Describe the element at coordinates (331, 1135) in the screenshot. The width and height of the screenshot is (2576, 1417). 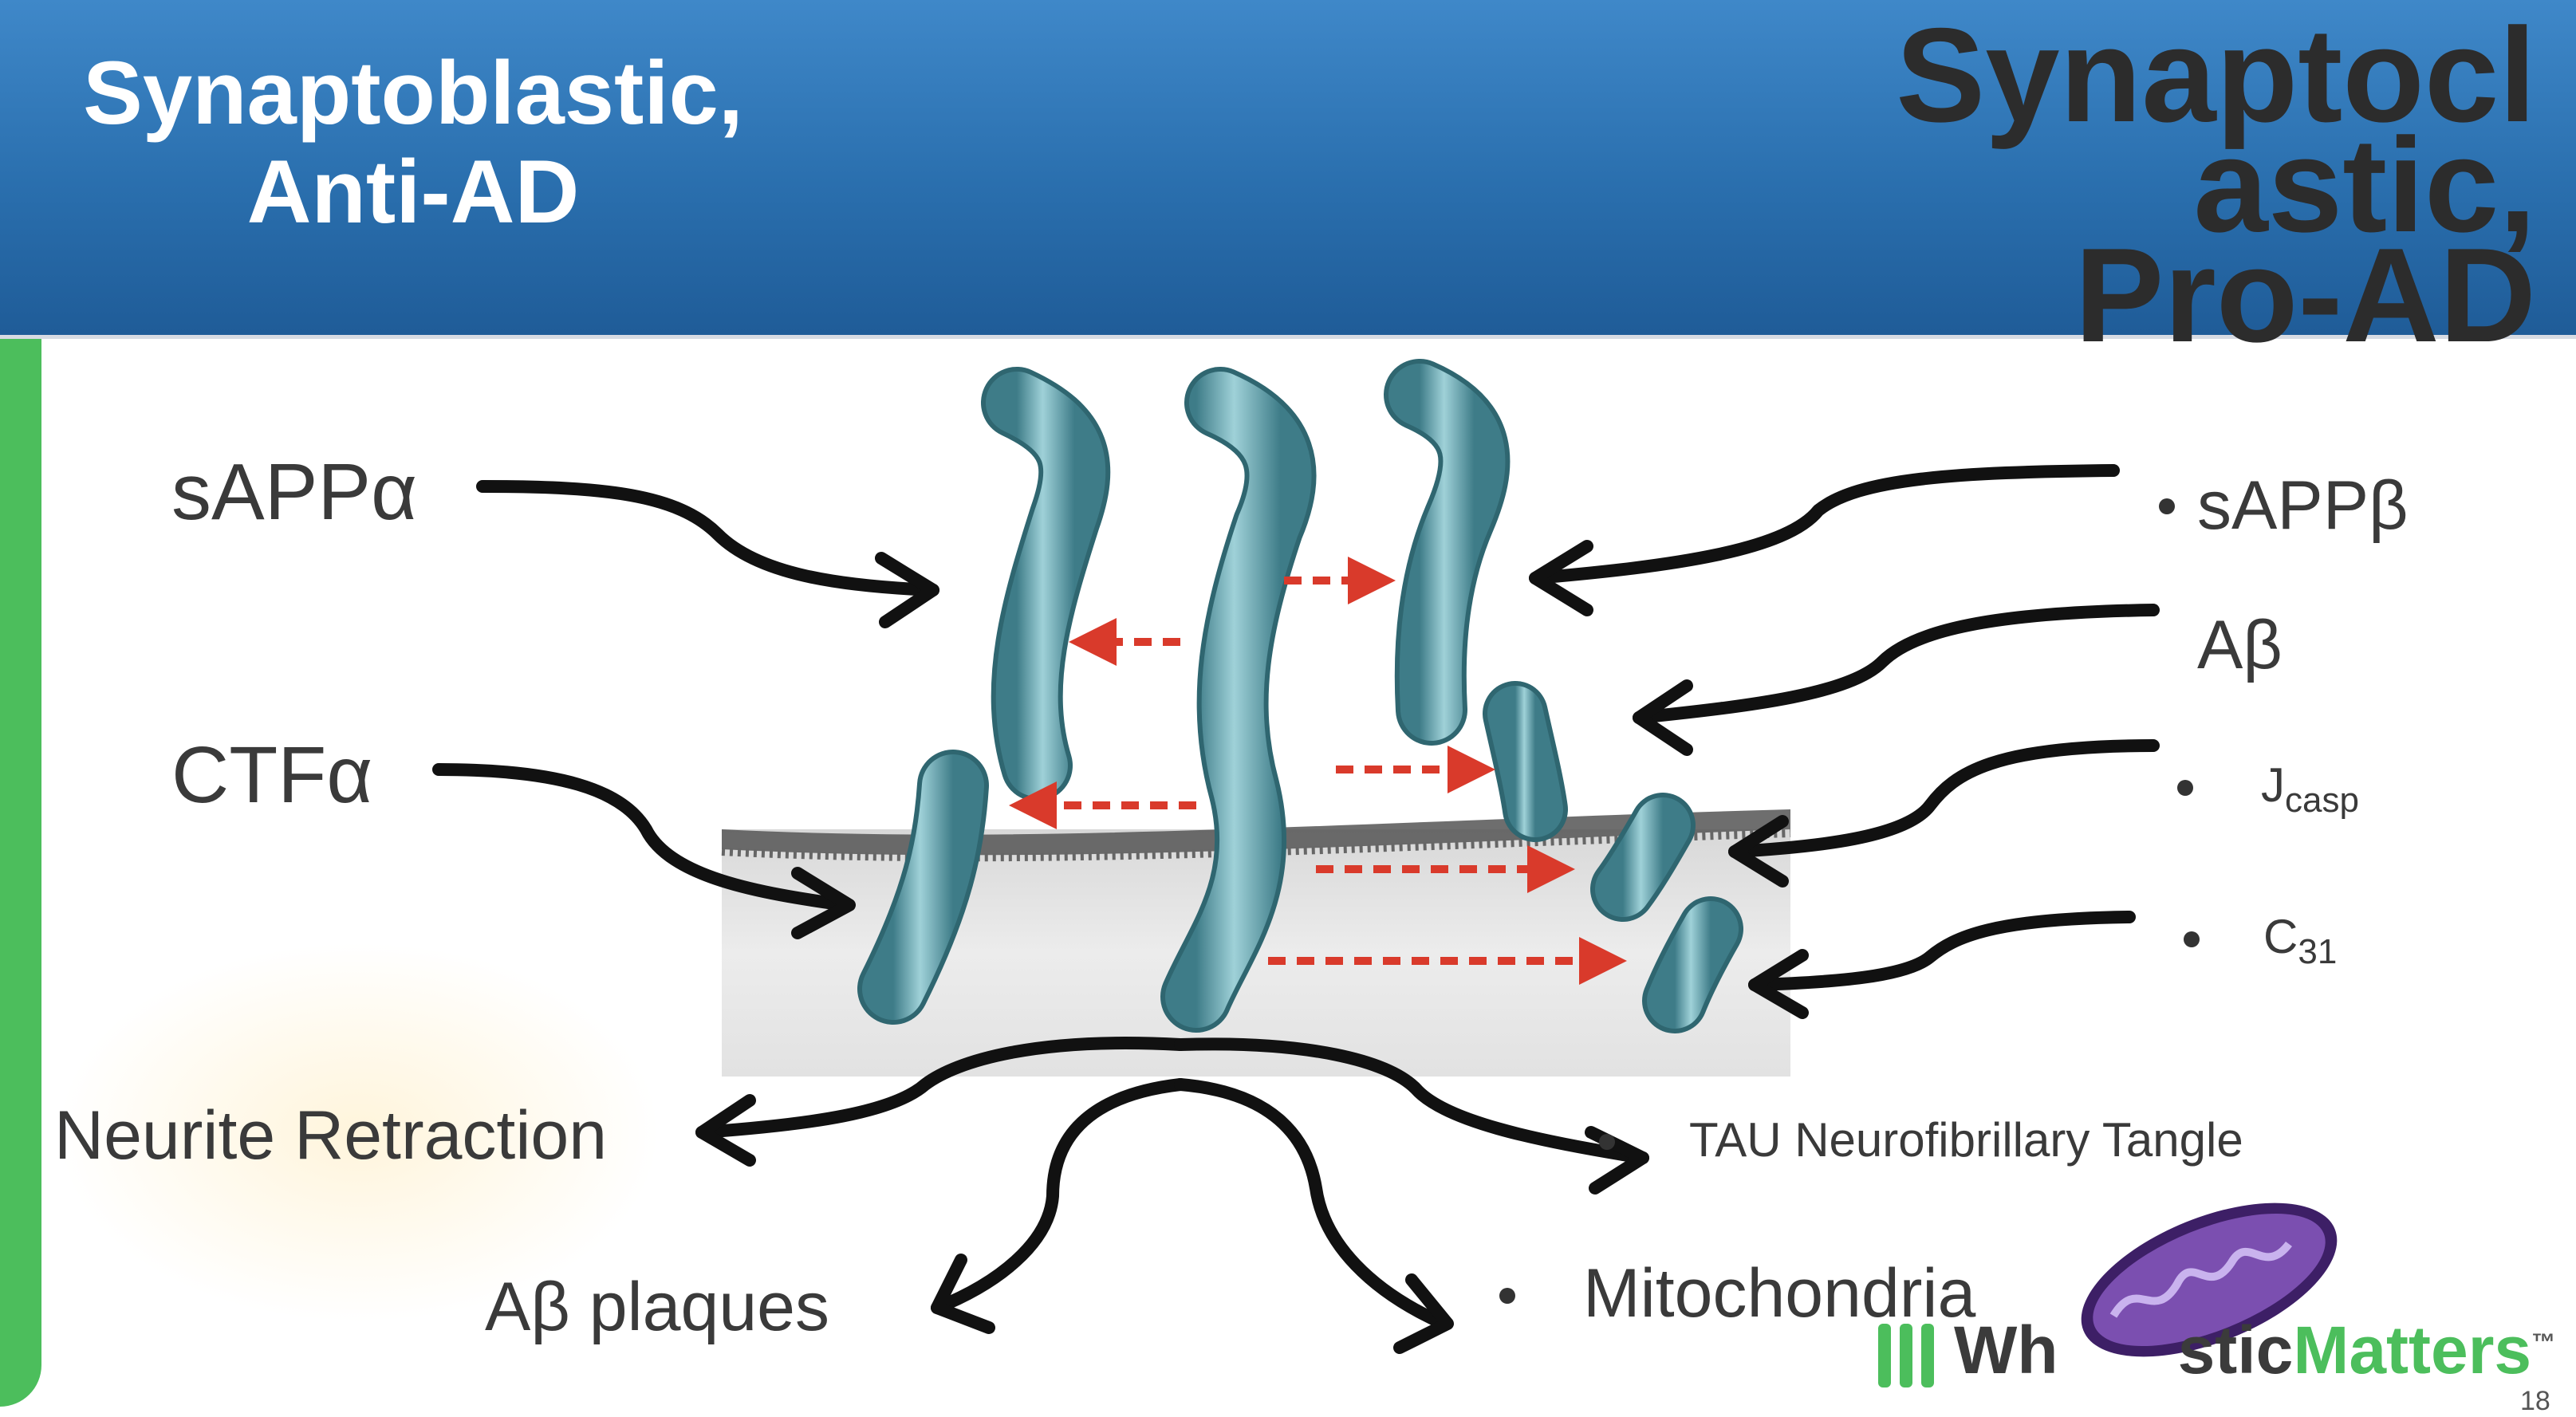
I see `label-neurite-retraction: Neurite Retraction` at that location.